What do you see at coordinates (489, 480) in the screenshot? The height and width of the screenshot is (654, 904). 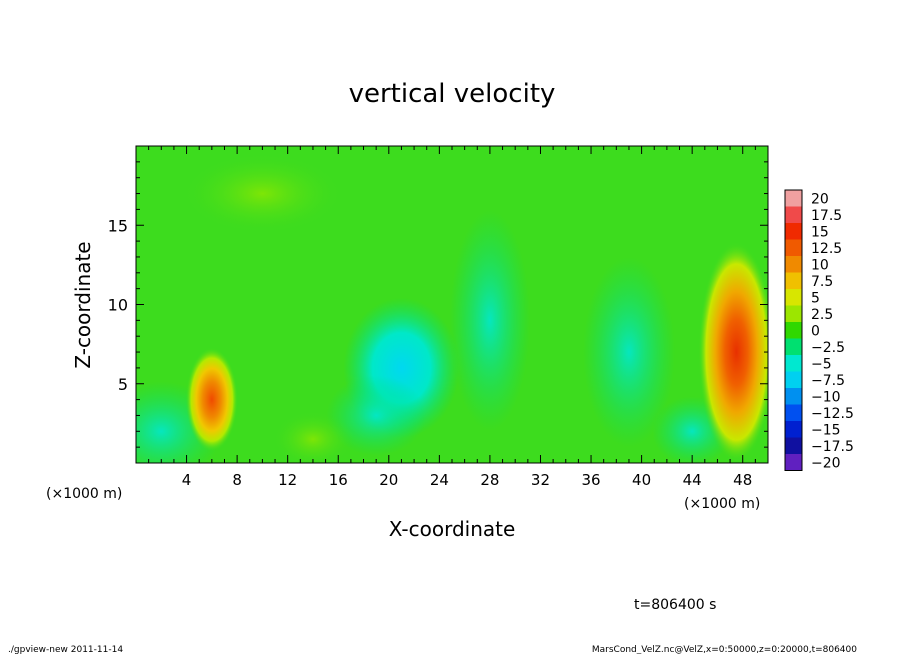 I see `x-tick-label: 28` at bounding box center [489, 480].